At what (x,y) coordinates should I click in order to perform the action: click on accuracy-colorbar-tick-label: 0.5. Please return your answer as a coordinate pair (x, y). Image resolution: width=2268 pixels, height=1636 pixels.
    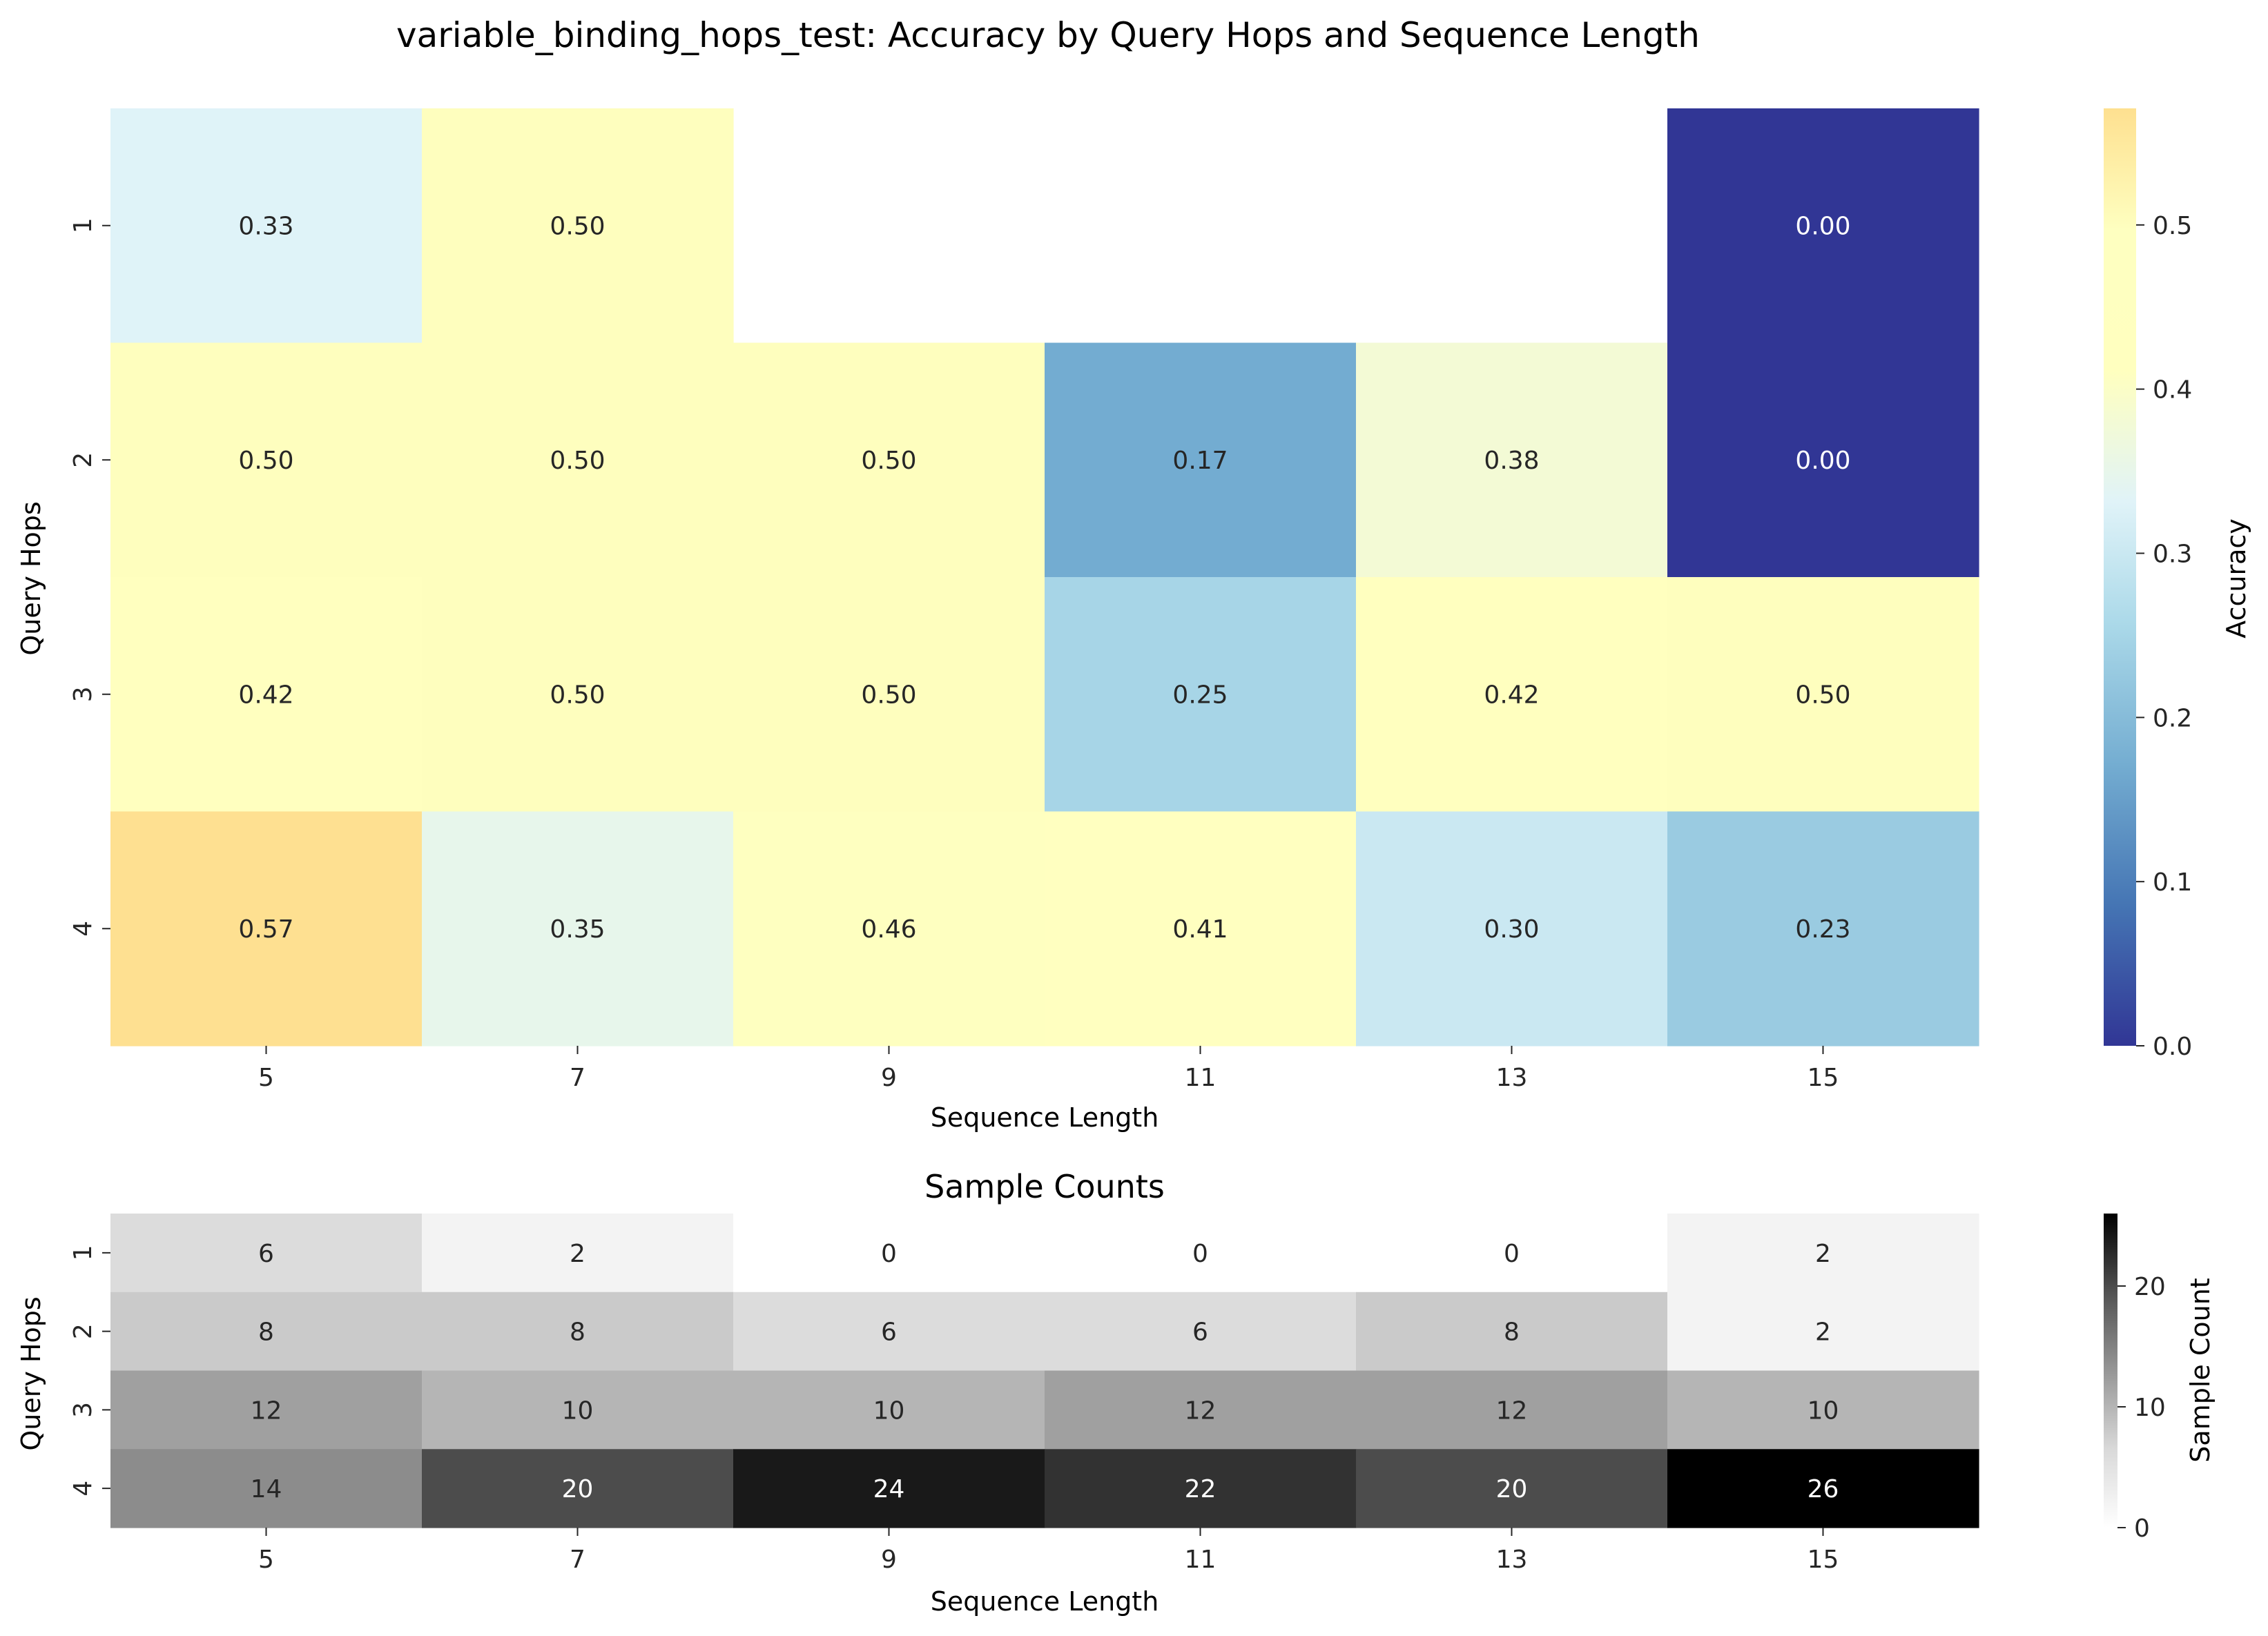
    Looking at the image, I should click on (2172, 226).